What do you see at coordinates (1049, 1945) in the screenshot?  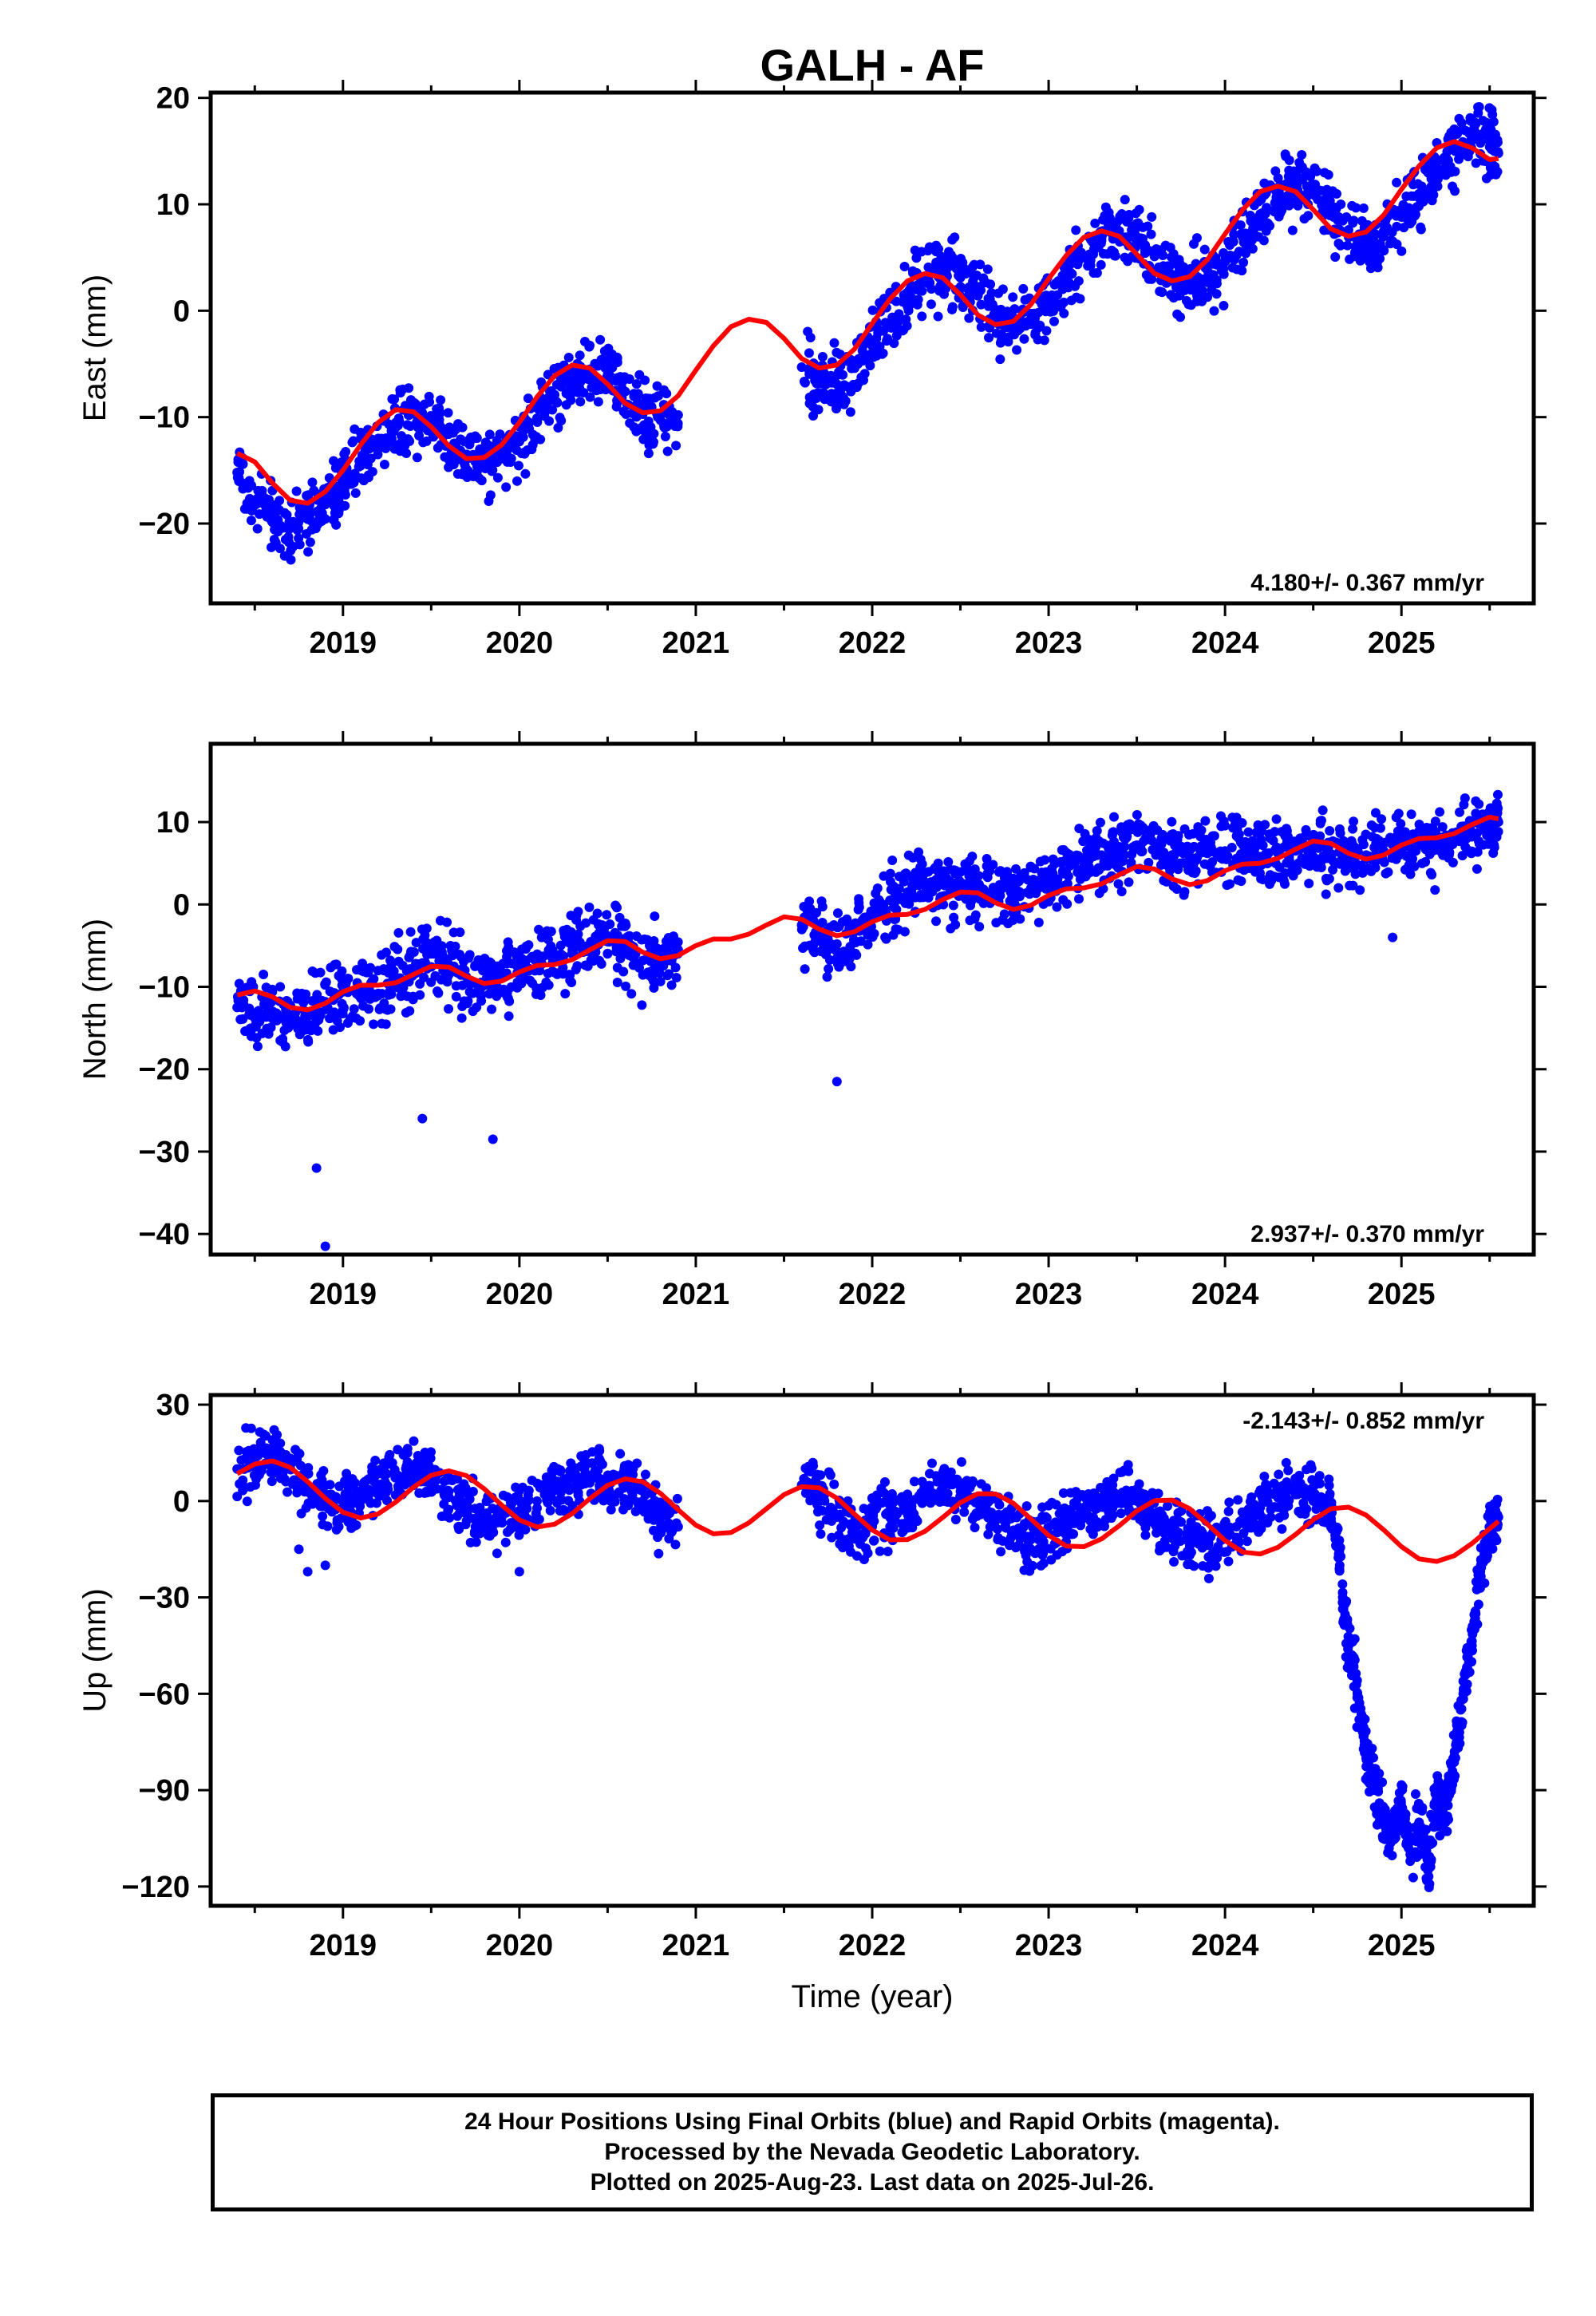 I see `x-tick-label: 2023` at bounding box center [1049, 1945].